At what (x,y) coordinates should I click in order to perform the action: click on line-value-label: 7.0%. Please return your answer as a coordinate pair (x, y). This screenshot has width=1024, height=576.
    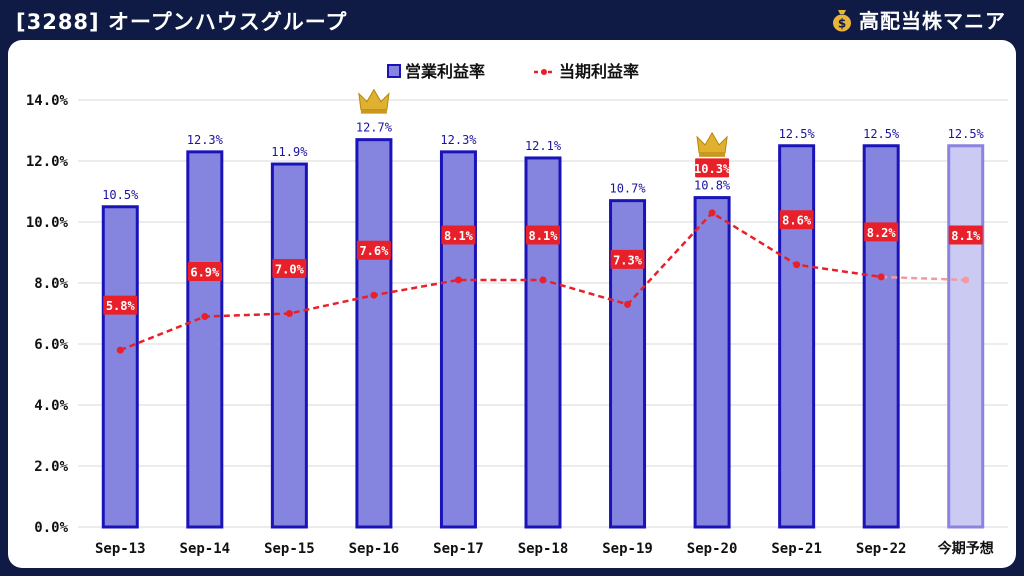
    Looking at the image, I should click on (290, 270).